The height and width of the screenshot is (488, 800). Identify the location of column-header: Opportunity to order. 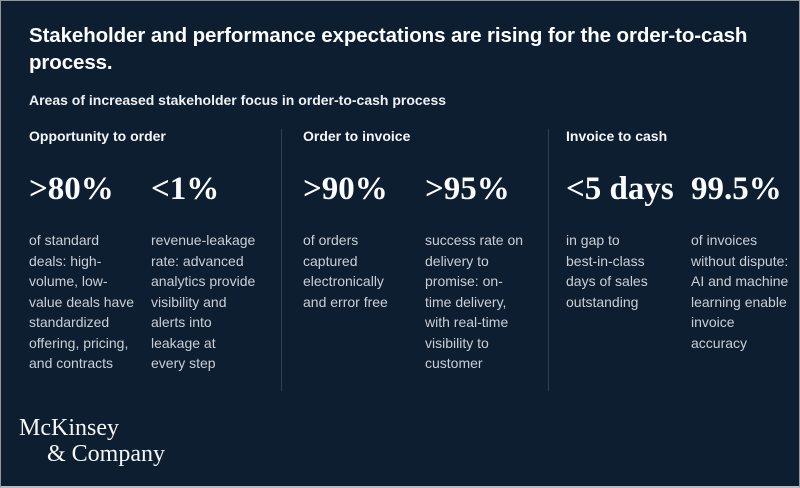
(97, 136).